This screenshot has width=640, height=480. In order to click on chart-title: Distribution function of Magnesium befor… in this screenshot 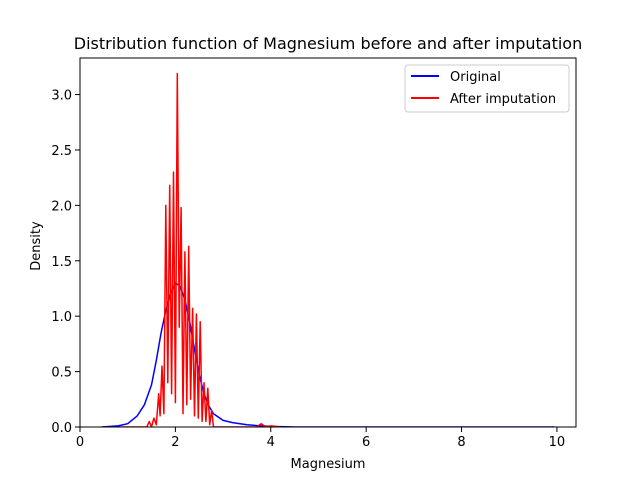, I will do `click(328, 43)`.